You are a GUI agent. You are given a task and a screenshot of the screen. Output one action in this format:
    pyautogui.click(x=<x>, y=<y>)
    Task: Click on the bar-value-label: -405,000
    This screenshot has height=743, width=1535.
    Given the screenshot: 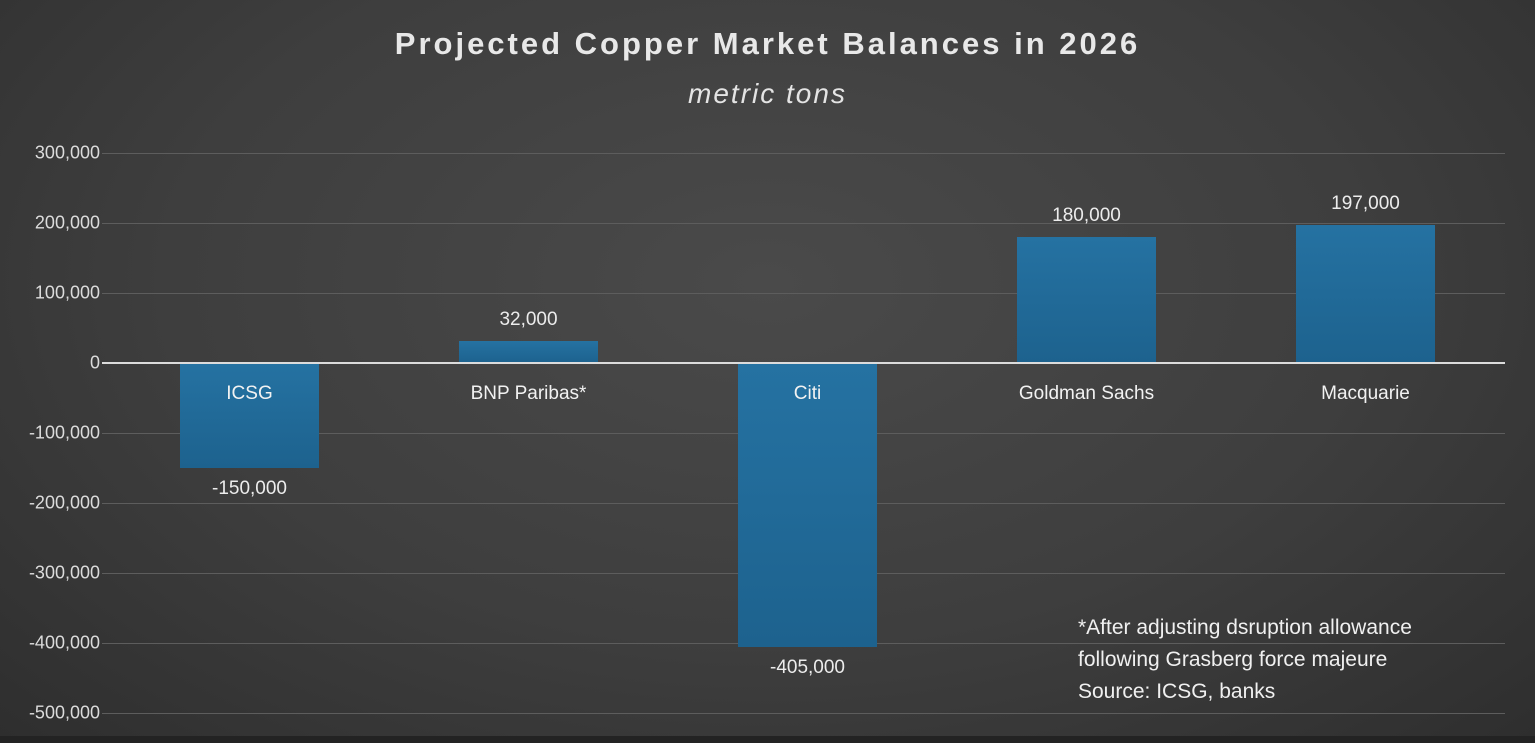 What is the action you would take?
    pyautogui.click(x=807, y=667)
    